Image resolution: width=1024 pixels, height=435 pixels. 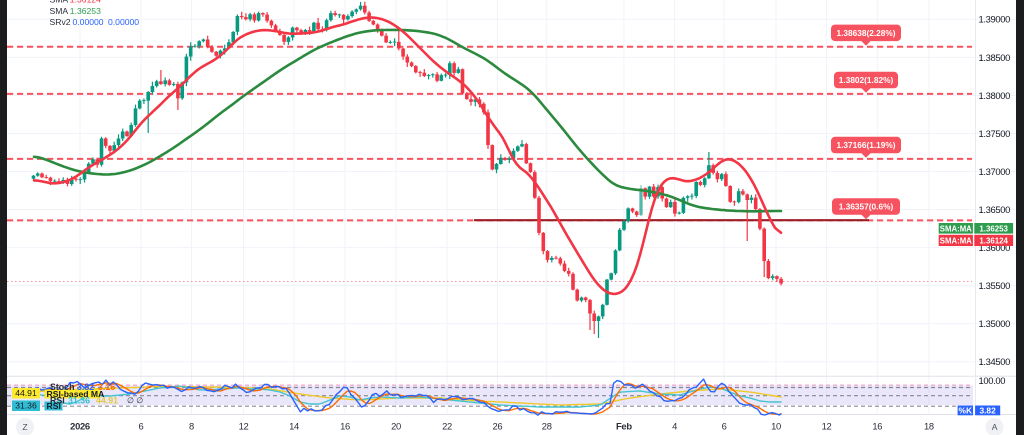 What do you see at coordinates (995, 361) in the screenshot?
I see `svg-text: 1.34500` at bounding box center [995, 361].